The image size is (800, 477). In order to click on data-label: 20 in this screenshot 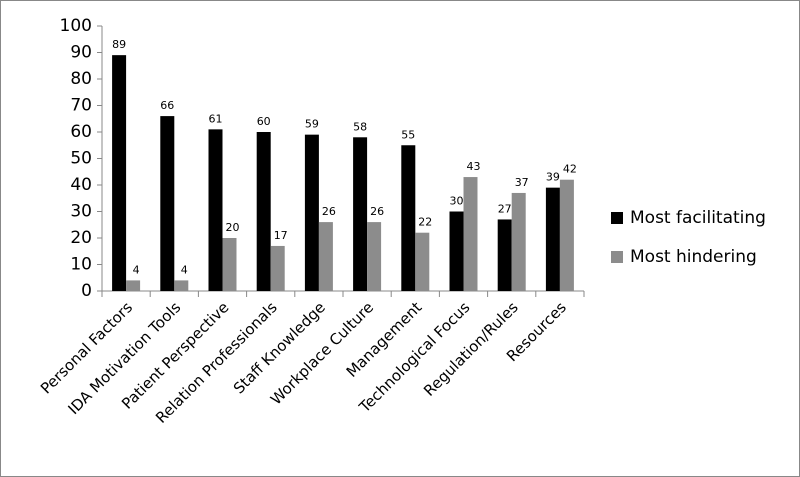, I will do `click(233, 227)`.